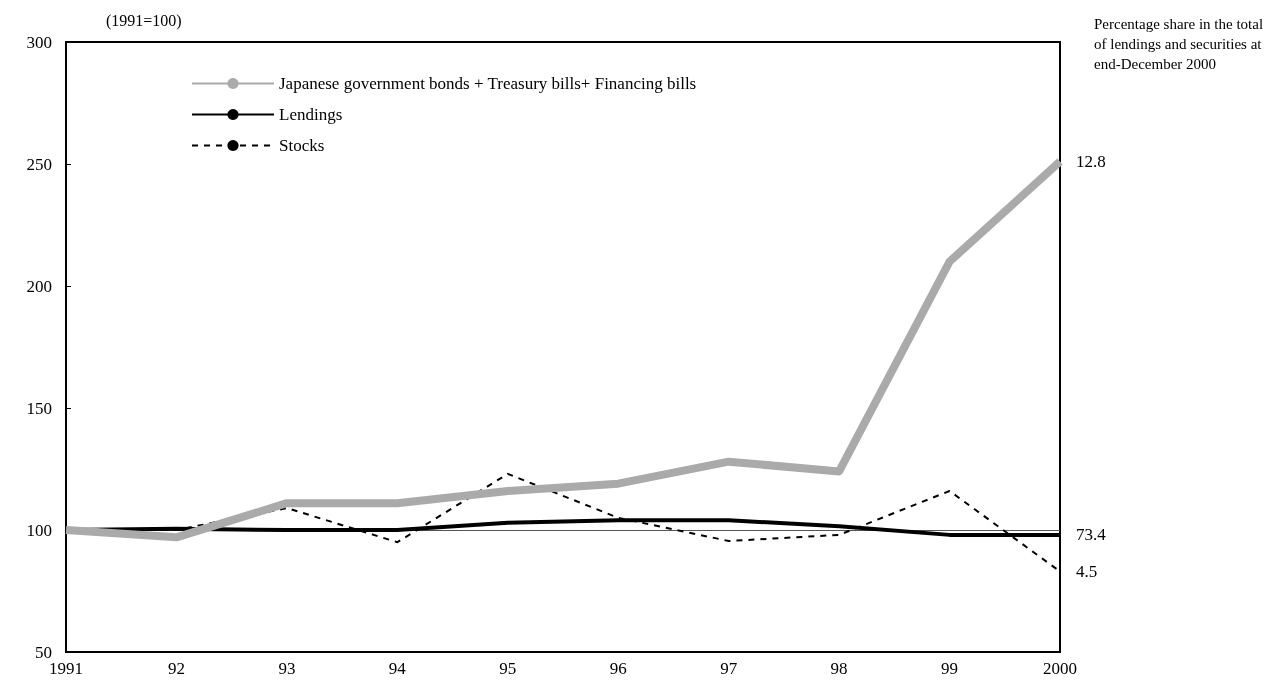 The width and height of the screenshot is (1287, 698). Describe the element at coordinates (839, 668) in the screenshot. I see `x-tick-label: 98` at that location.